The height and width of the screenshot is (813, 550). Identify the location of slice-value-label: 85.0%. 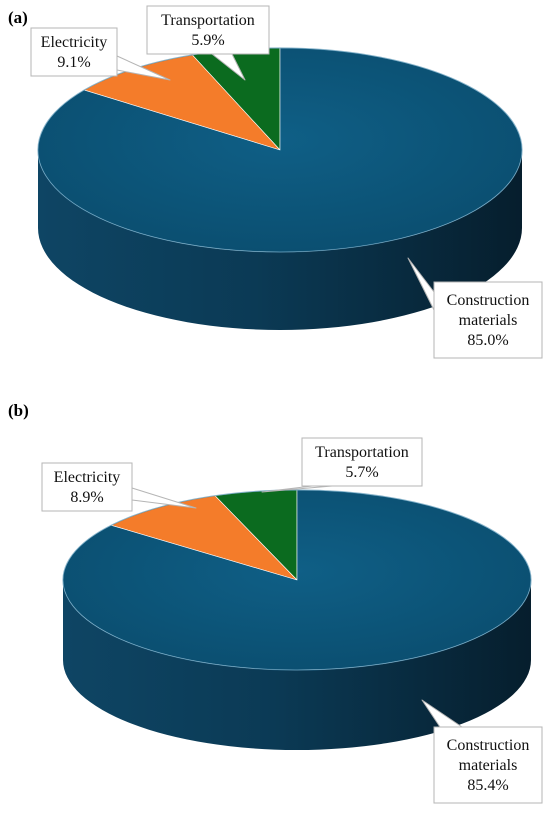
(487, 340).